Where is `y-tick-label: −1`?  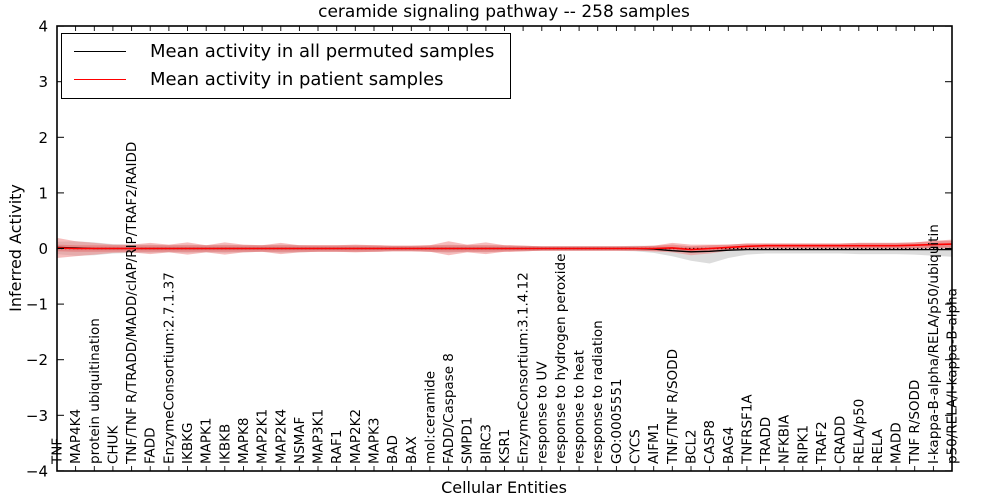
y-tick-label: −1 is located at coordinates (37, 305).